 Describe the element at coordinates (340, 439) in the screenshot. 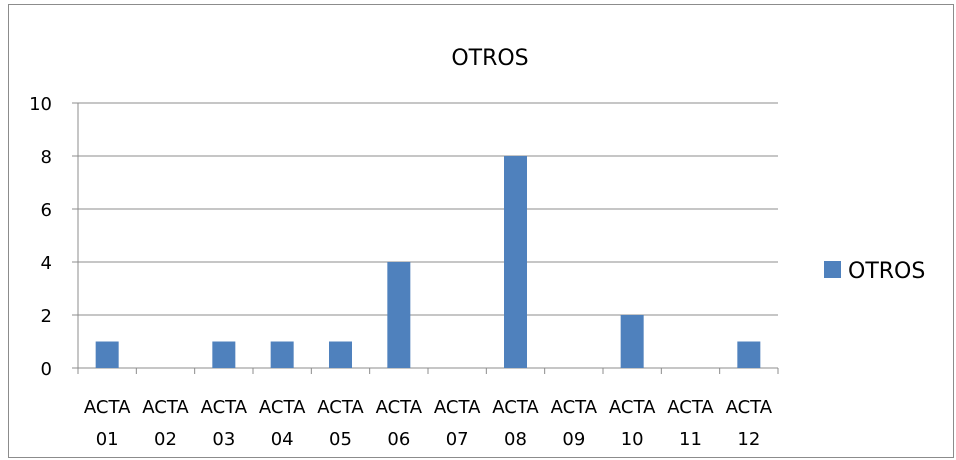

I see `x-tick-label-number: 05` at that location.